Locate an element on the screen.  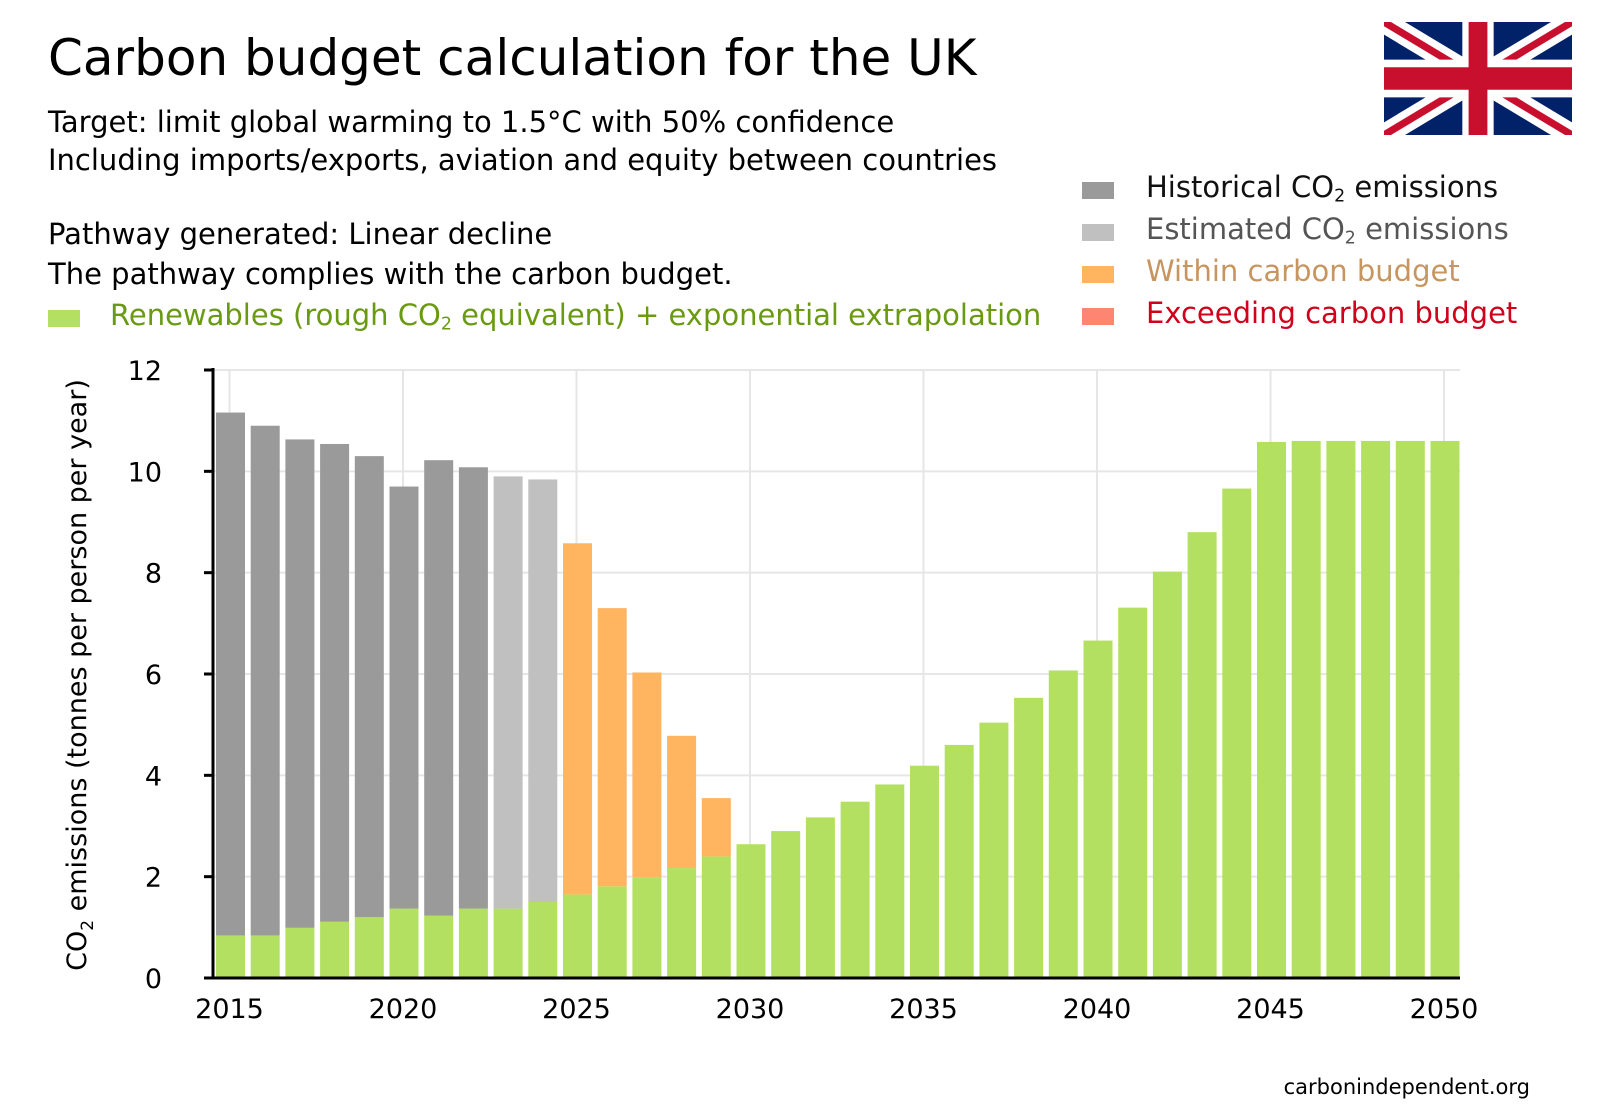
y-tick-label-6: 6 is located at coordinates (153, 675).